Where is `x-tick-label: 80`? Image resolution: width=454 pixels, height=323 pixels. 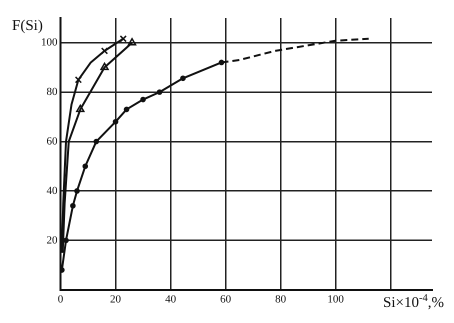 x-tick-label: 80 is located at coordinates (281, 299).